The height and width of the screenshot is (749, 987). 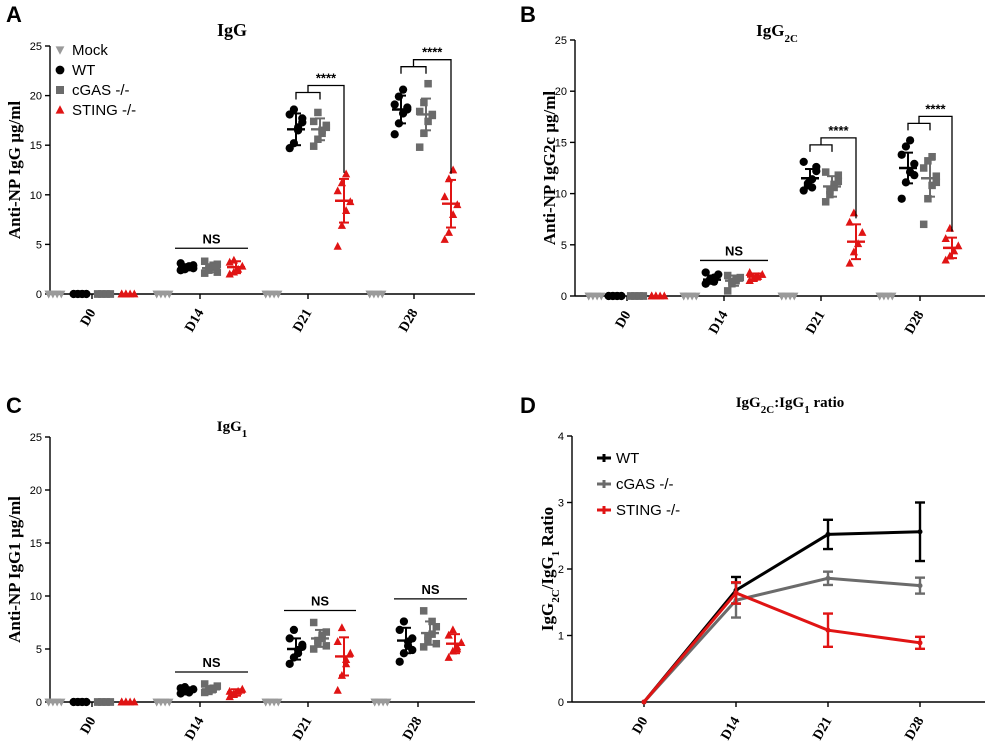 What do you see at coordinates (547, 573) in the screenshot?
I see `y-axis-label-part: /IgG` at bounding box center [547, 573].